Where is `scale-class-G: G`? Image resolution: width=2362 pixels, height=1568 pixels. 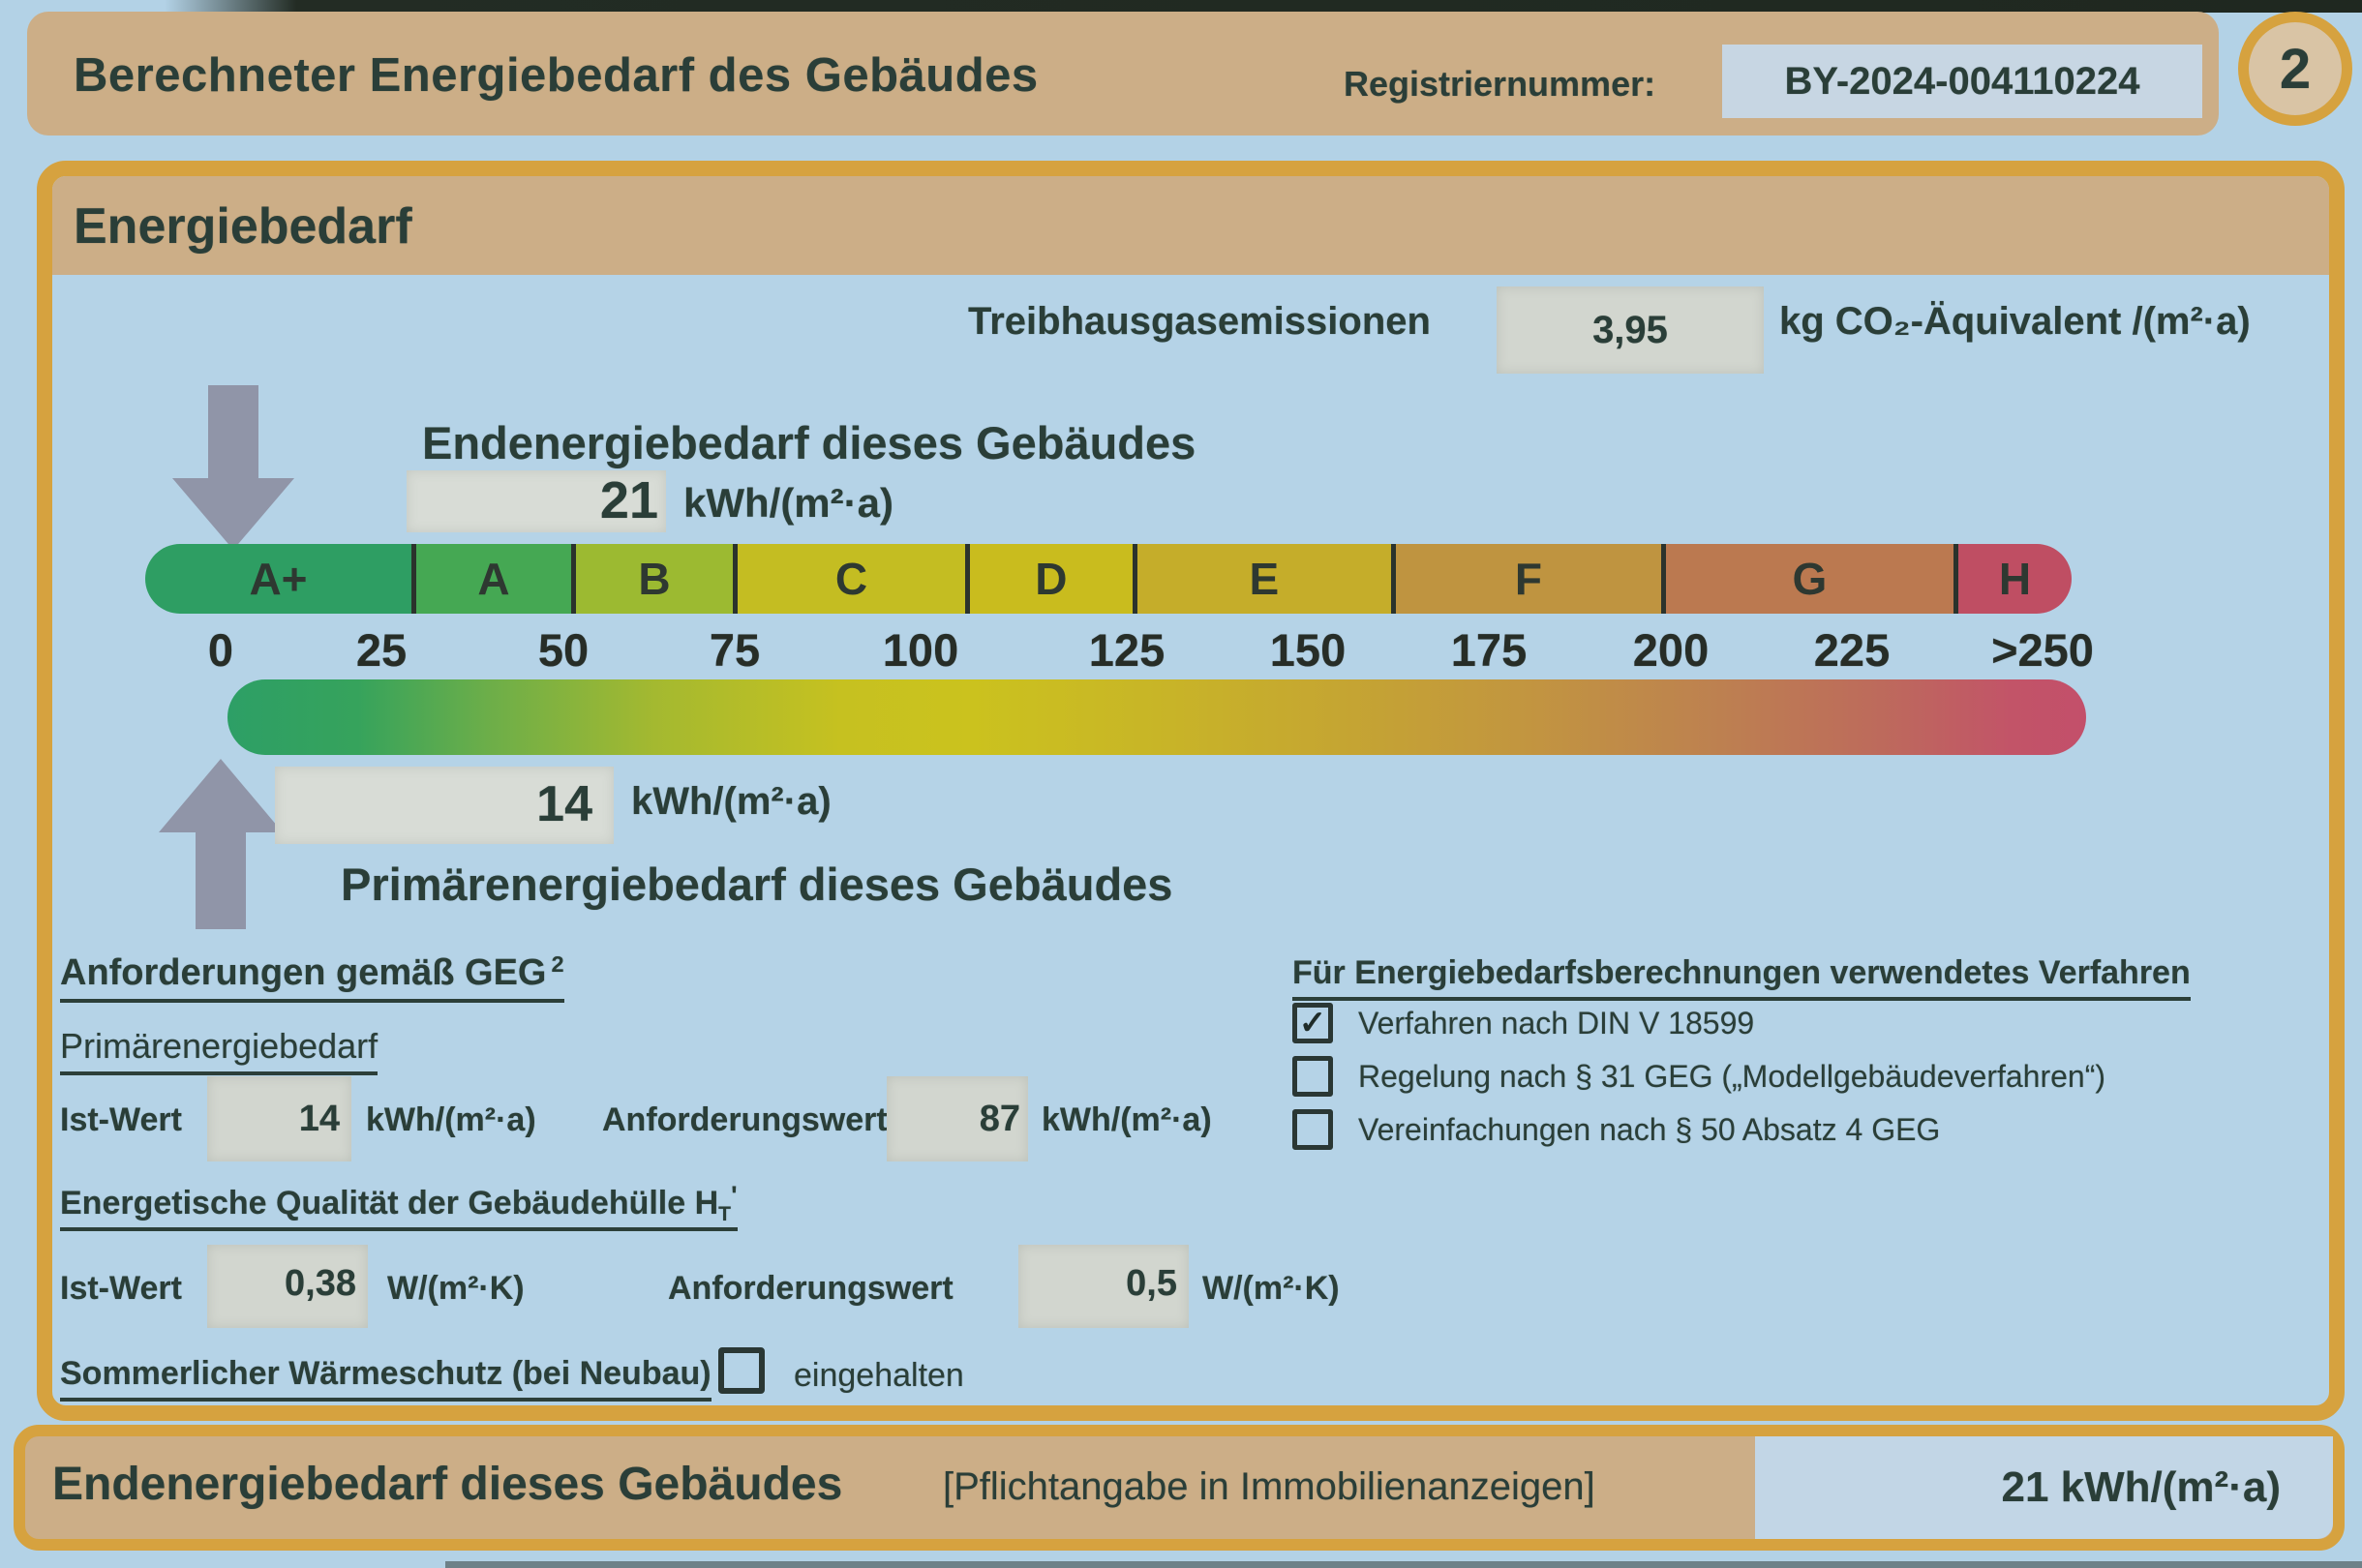
scale-class-G: G is located at coordinates (1806, 579).